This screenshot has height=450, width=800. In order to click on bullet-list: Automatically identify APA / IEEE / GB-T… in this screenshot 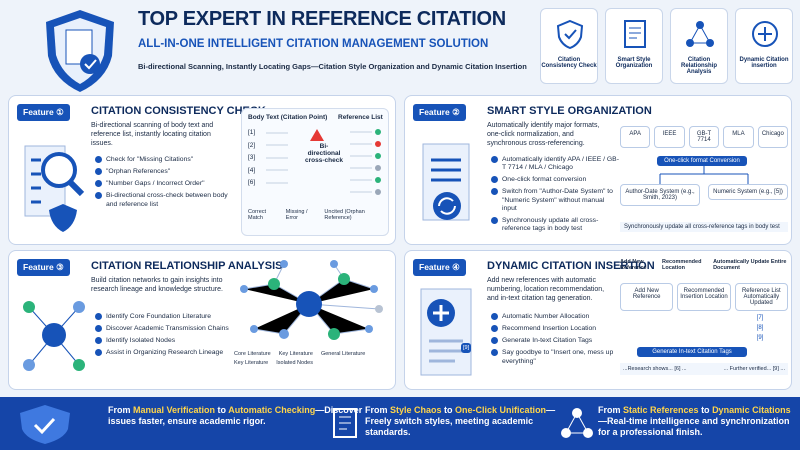, I will do `click(555, 196)`.